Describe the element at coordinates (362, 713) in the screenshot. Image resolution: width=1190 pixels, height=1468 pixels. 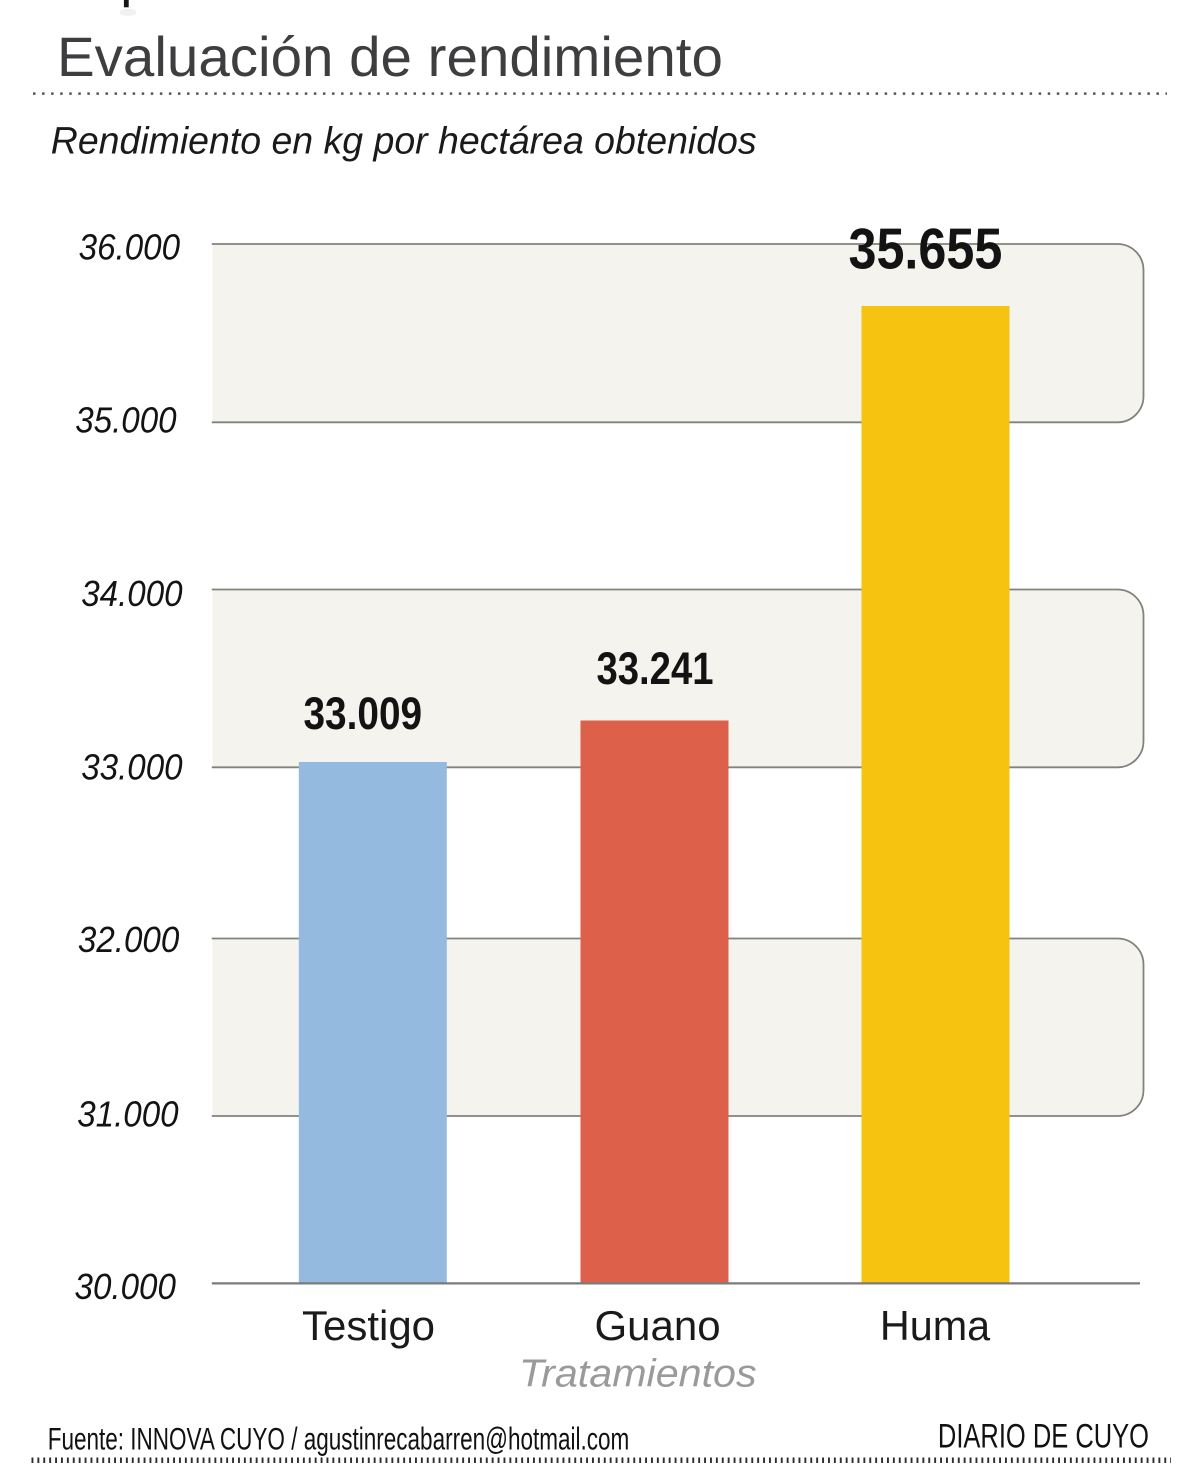
I see `svg-text: 33.009` at that location.